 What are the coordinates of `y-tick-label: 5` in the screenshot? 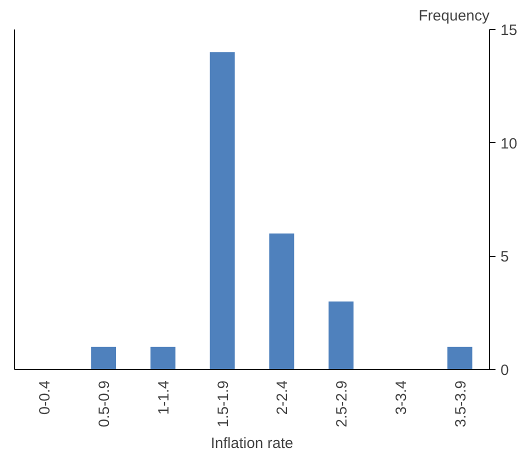 It's located at (504, 257).